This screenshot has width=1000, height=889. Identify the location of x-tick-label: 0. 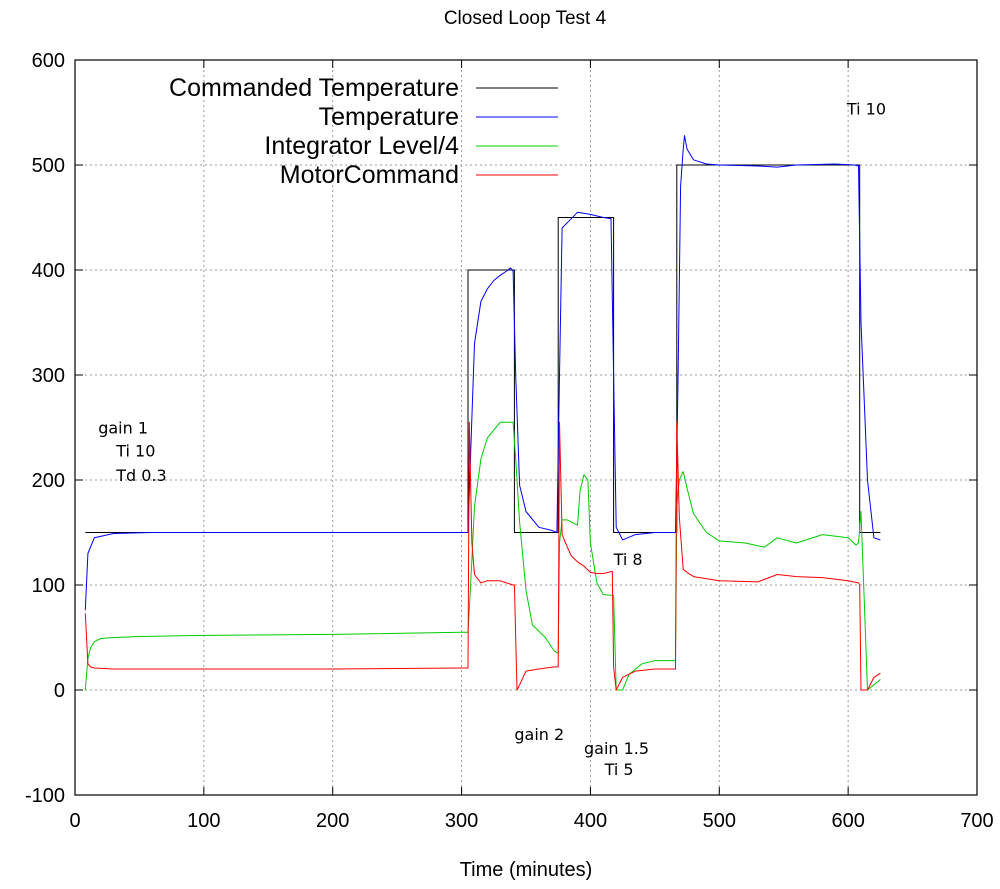
(74, 821).